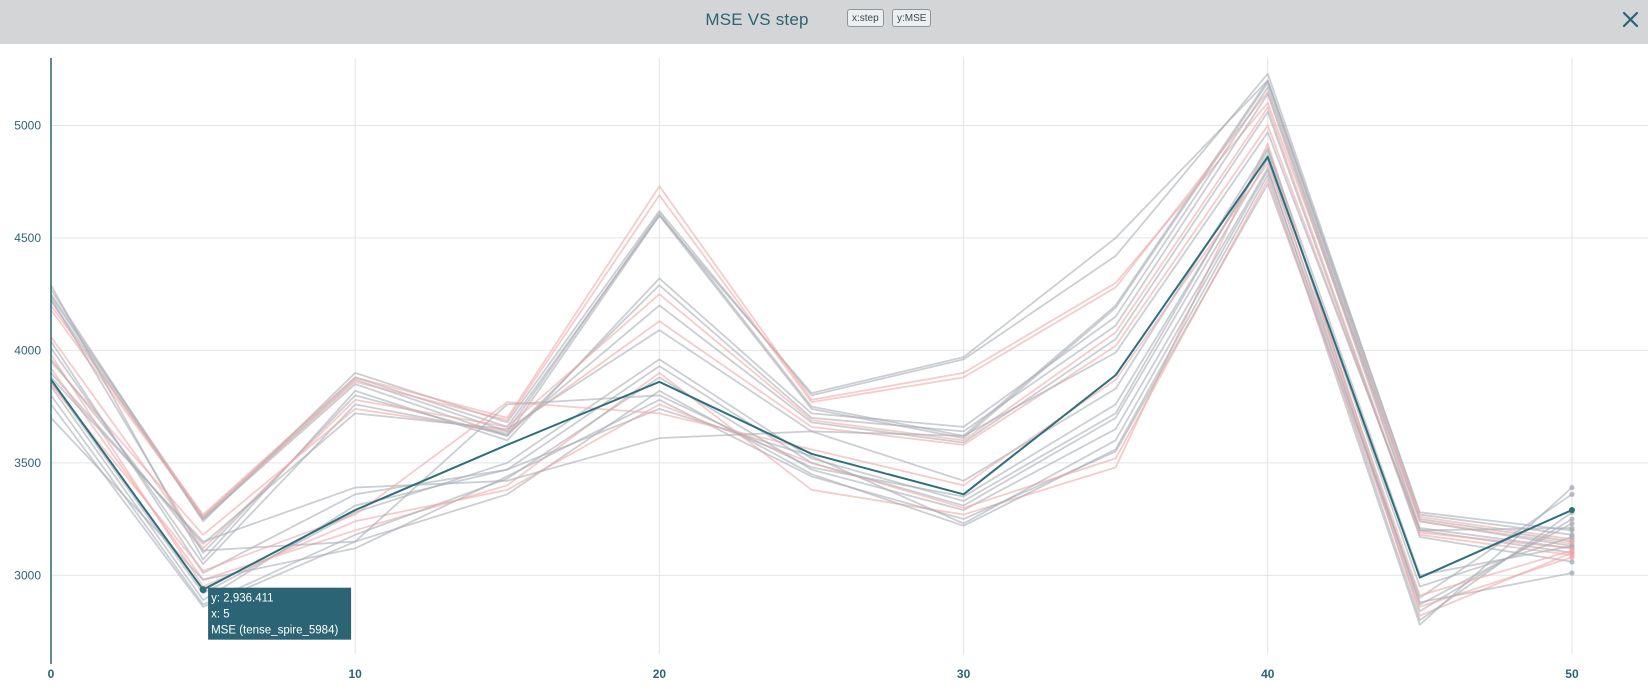 The width and height of the screenshot is (1648, 692). I want to click on y-tick-label: 5000, so click(27, 125).